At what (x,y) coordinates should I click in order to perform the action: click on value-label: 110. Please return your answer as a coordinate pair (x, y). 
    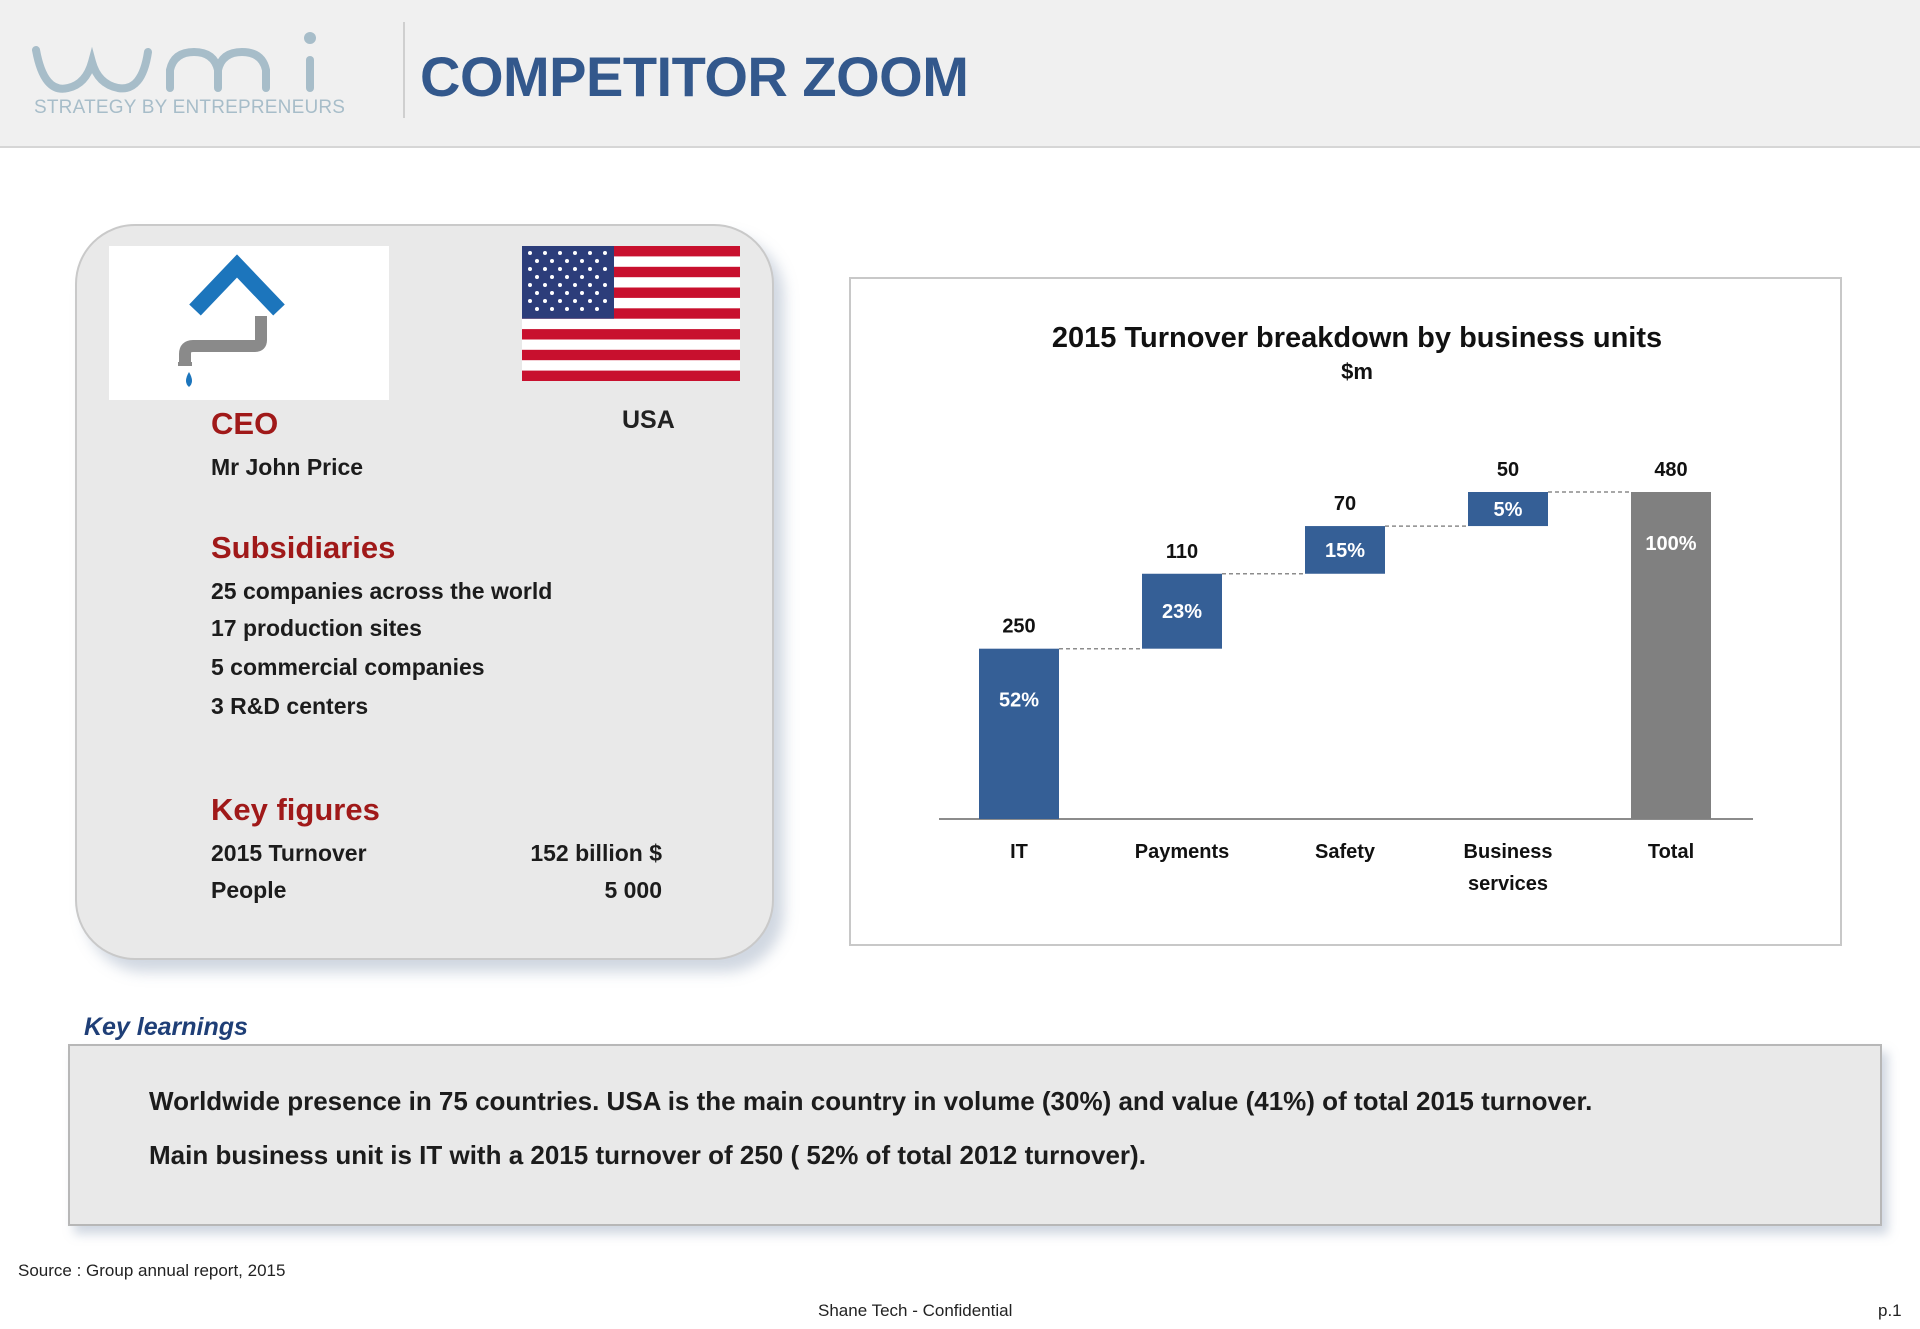
    Looking at the image, I should click on (1182, 552).